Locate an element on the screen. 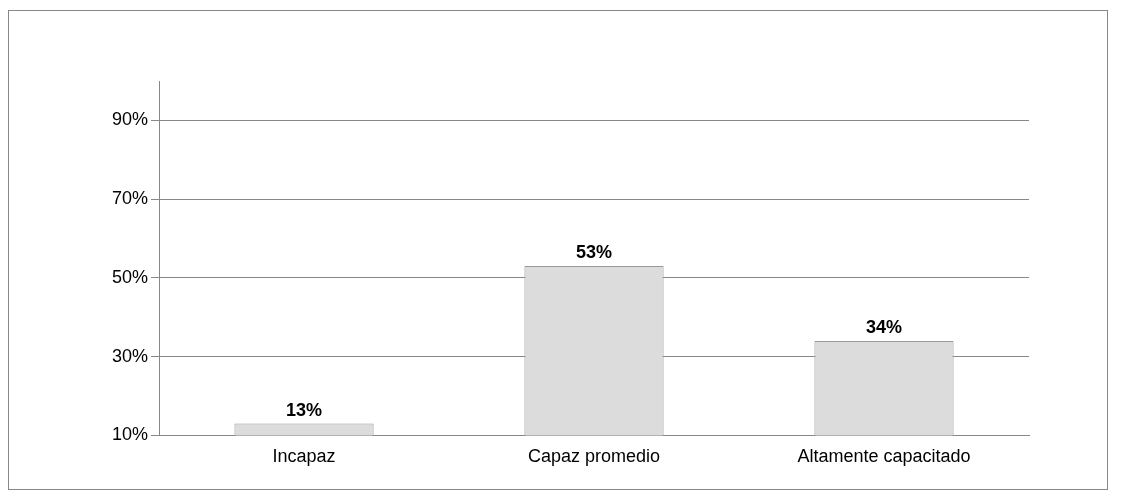 The height and width of the screenshot is (501, 1122). y-tick-label: 90% is located at coordinates (130, 119).